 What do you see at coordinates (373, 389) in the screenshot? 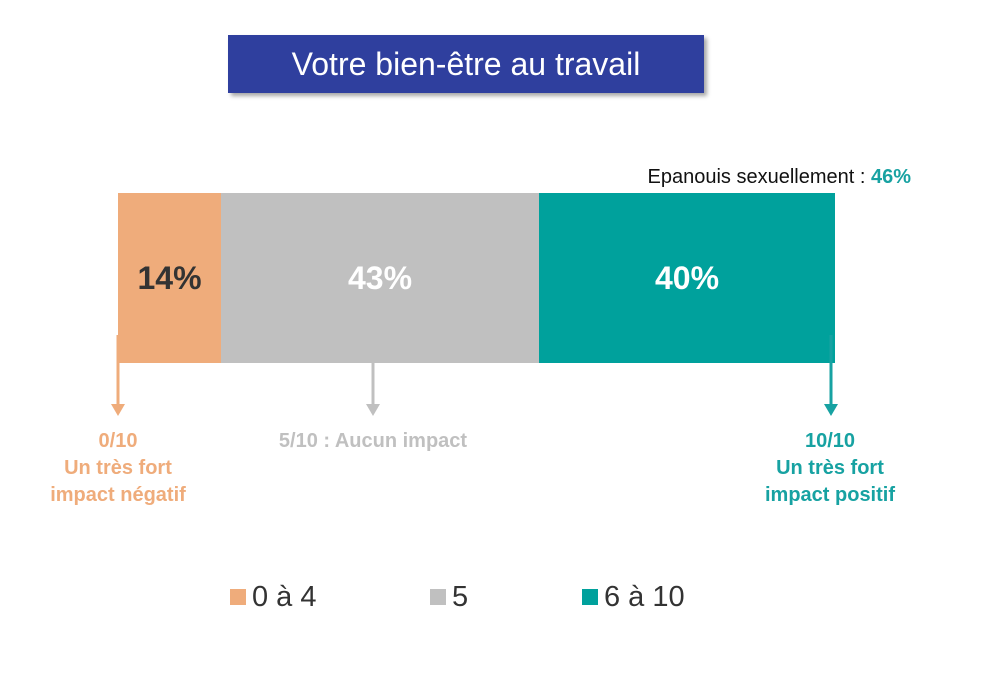
I see `arrow-neutral` at bounding box center [373, 389].